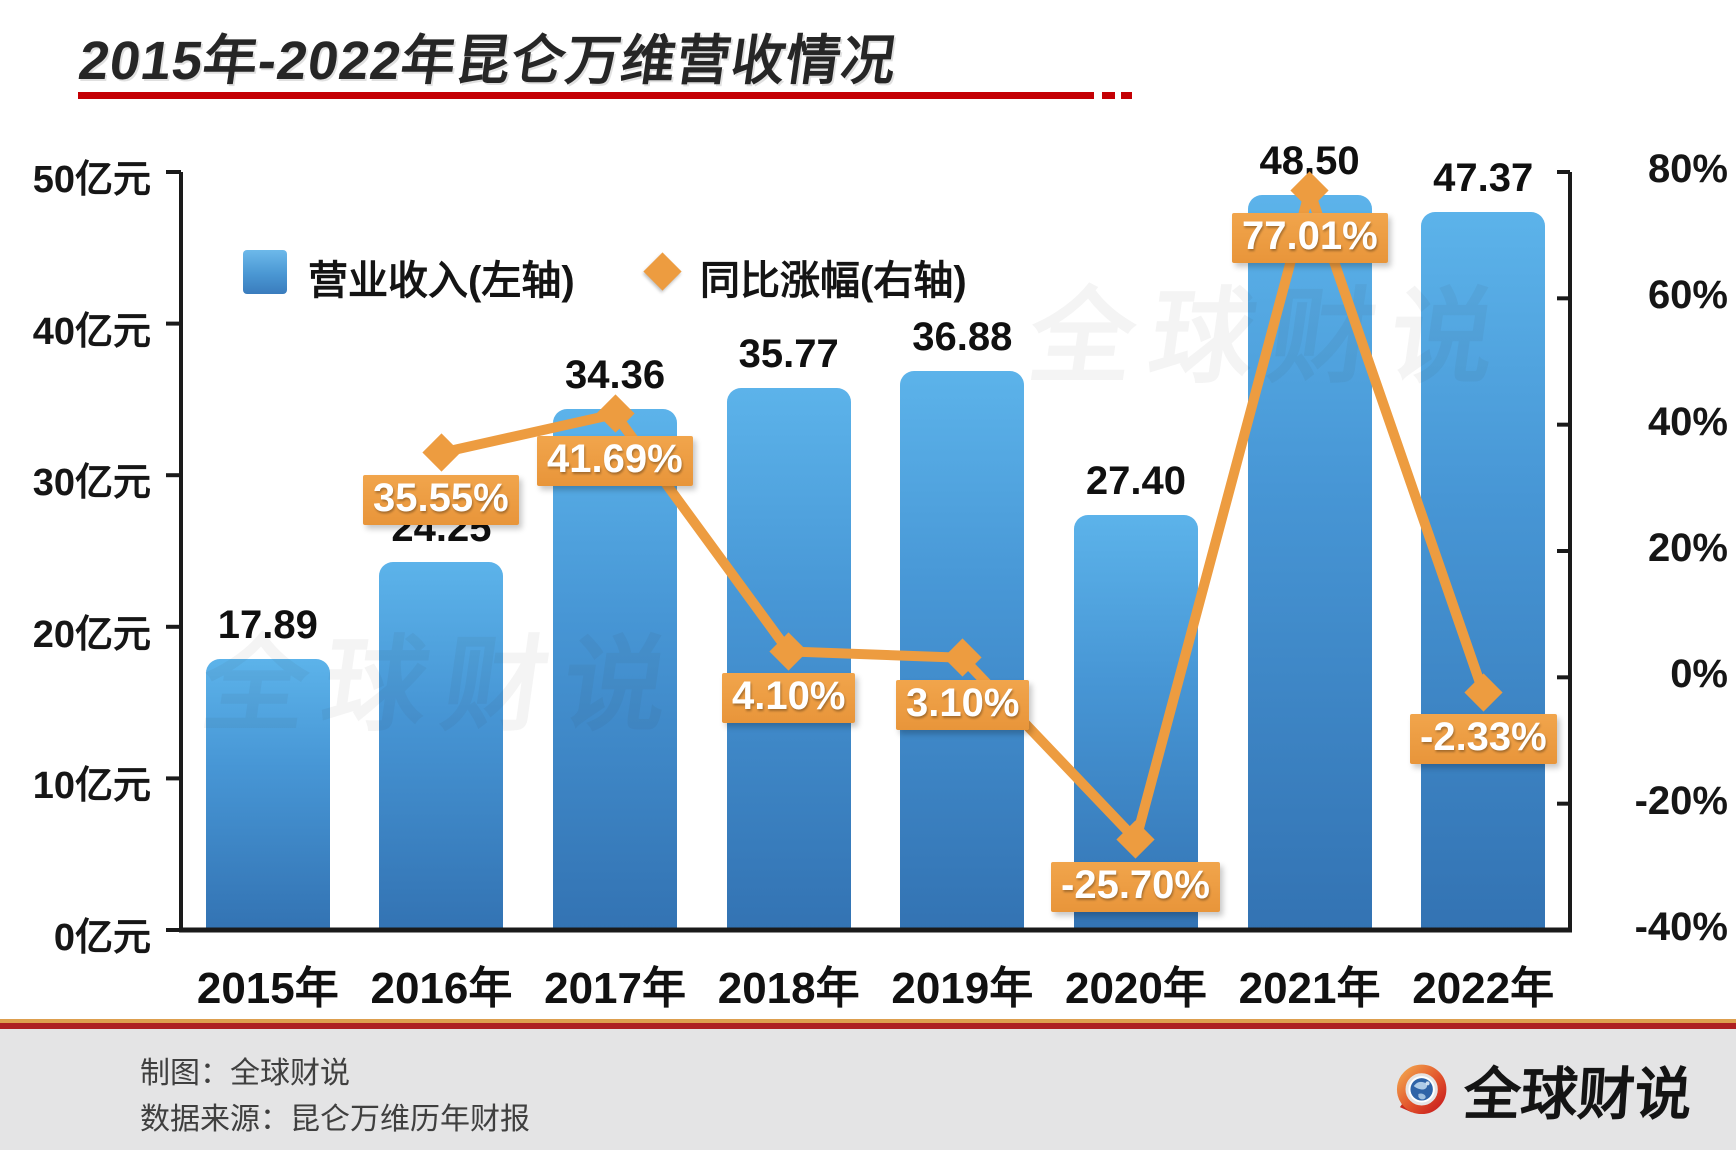  Describe the element at coordinates (91, 331) in the screenshot. I see `left-axis-tick-label: 40亿元` at that location.